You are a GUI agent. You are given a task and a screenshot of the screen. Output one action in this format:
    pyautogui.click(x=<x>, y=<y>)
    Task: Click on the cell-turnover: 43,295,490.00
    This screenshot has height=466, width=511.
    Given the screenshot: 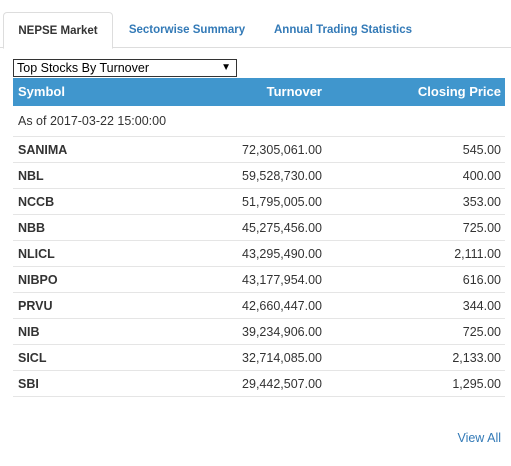 What is the action you would take?
    pyautogui.click(x=282, y=254)
    